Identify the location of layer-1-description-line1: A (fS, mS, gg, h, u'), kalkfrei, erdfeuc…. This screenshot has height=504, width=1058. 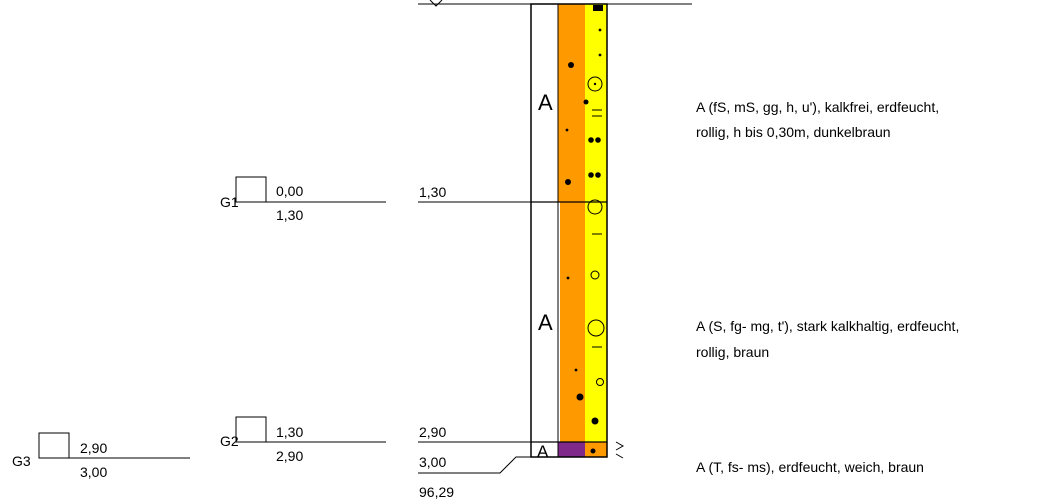
(817, 107).